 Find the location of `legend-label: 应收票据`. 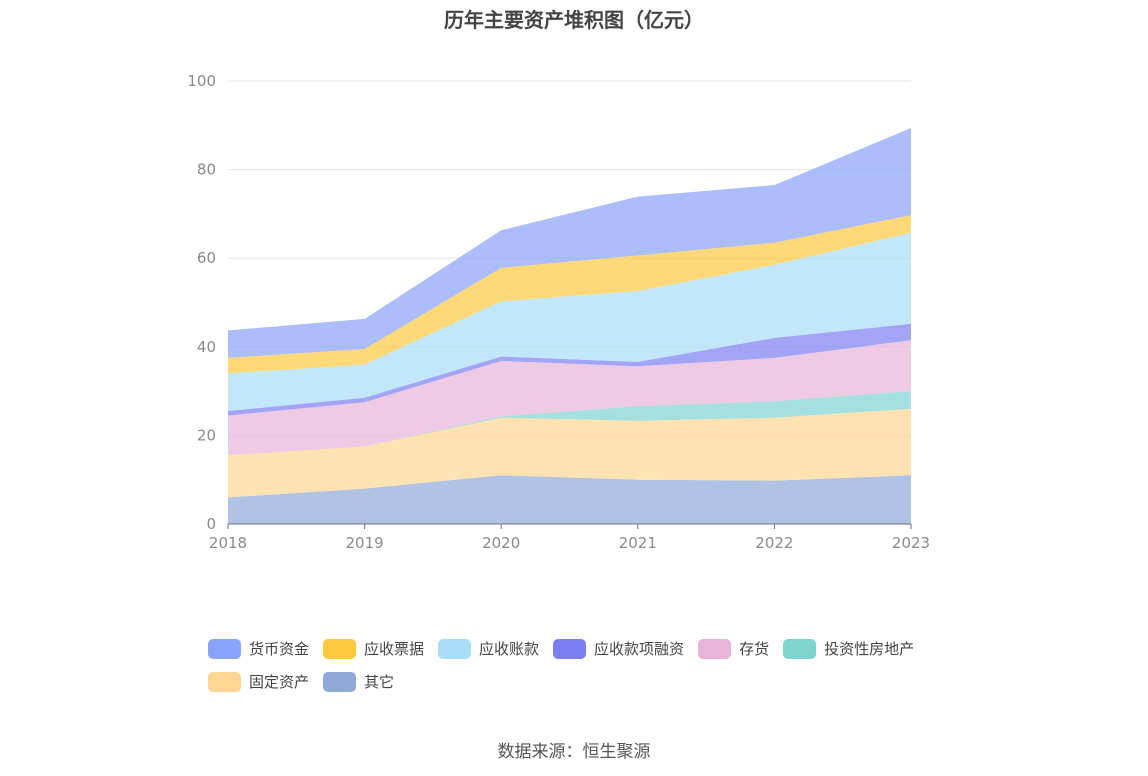

legend-label: 应收票据 is located at coordinates (394, 649).